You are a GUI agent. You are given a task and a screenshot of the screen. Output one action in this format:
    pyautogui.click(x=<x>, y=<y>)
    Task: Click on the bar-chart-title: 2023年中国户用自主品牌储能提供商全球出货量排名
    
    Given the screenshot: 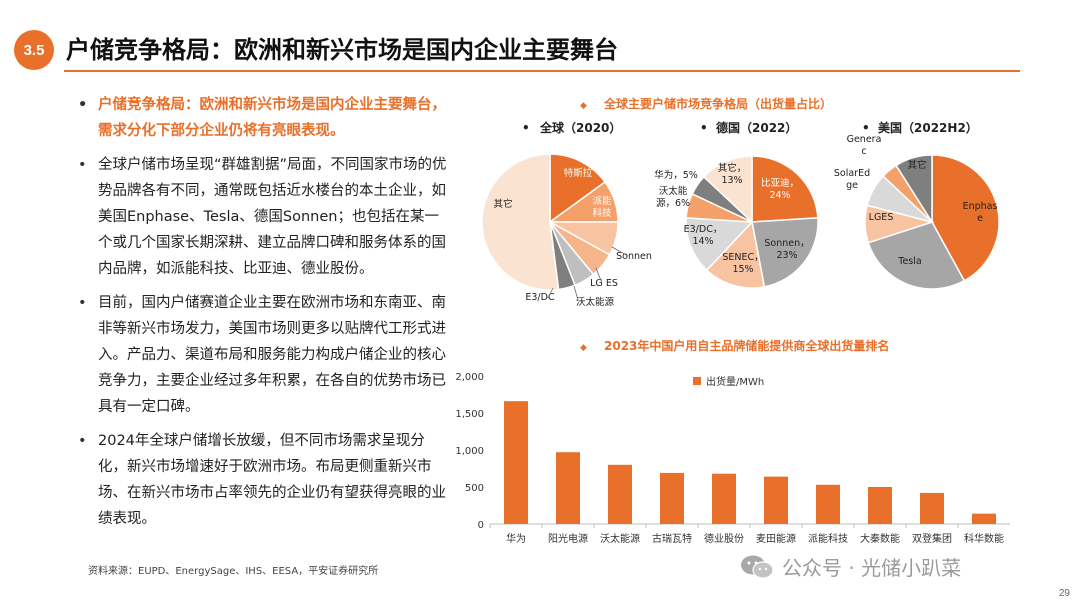 What is the action you would take?
    pyautogui.click(x=746, y=345)
    